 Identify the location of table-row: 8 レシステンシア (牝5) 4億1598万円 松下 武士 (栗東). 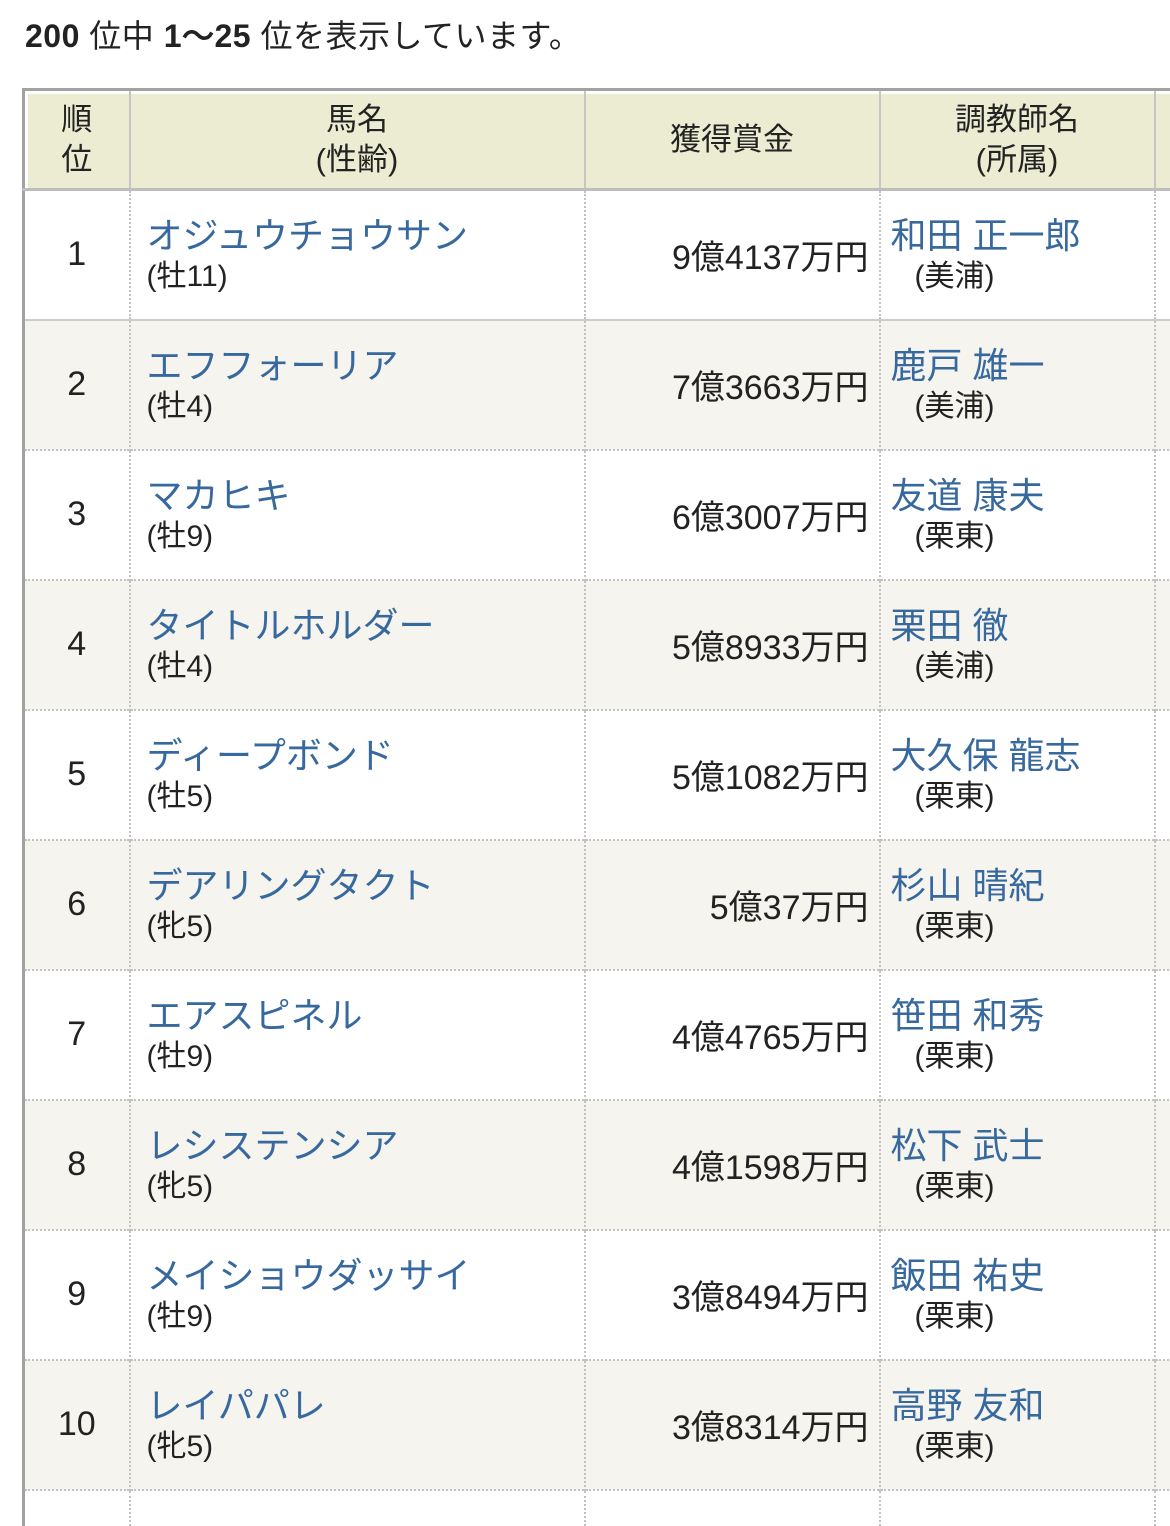
(596, 1164).